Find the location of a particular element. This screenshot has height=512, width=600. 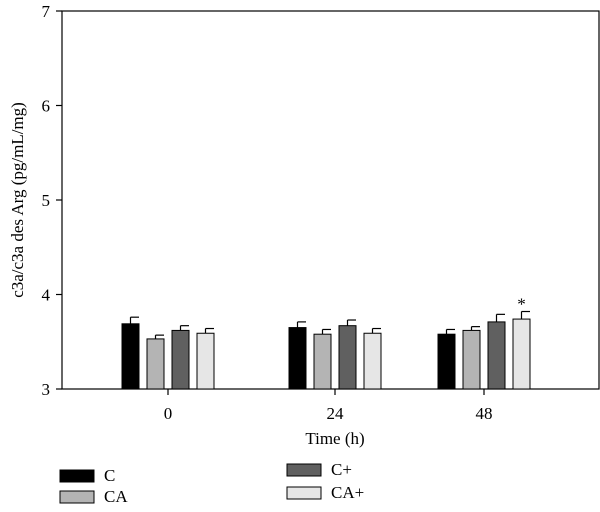

bars is located at coordinates (326, 350).